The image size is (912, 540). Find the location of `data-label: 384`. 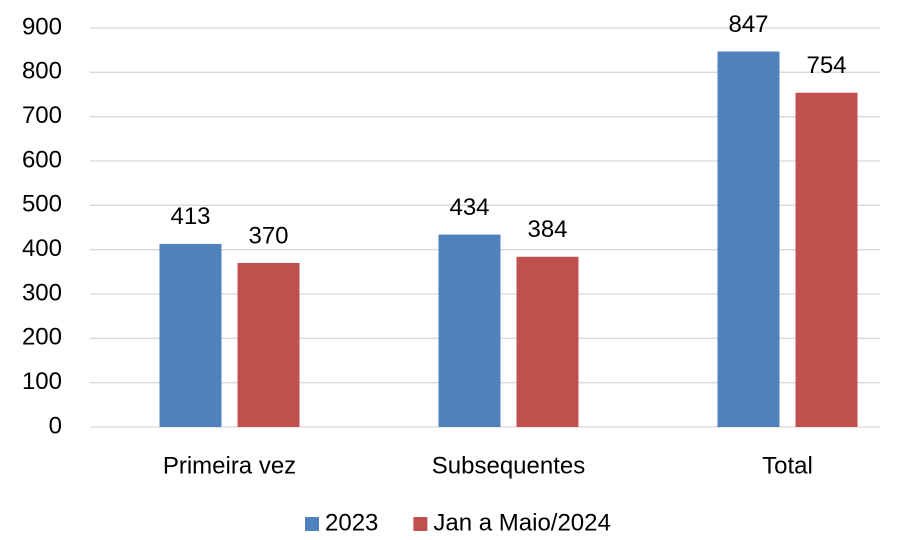

data-label: 384 is located at coordinates (547, 229).